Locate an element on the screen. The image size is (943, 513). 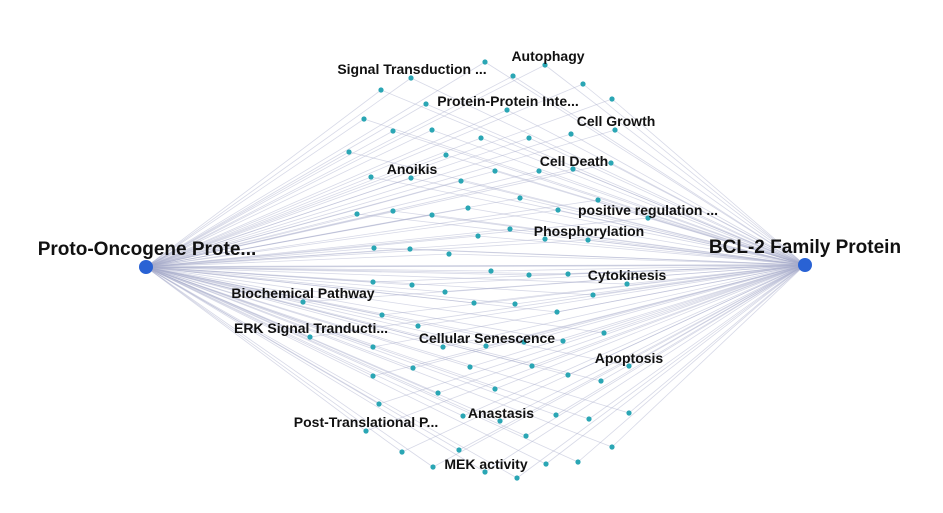
node-label: Cytokinesis is located at coordinates (627, 275).